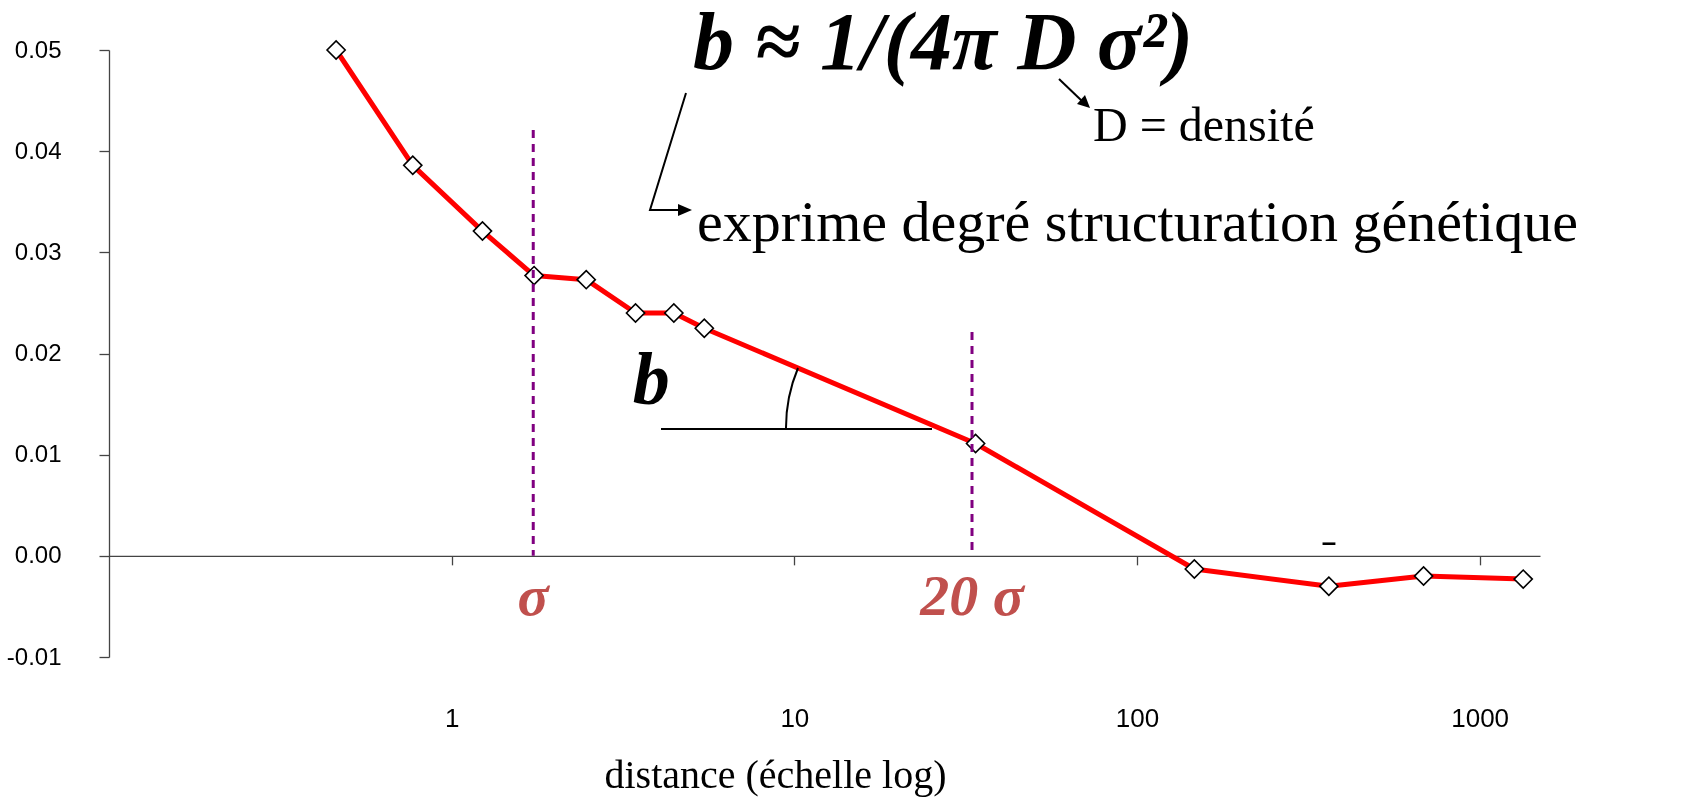 The width and height of the screenshot is (1682, 803). What do you see at coordinates (1204, 124) in the screenshot?
I see `annotation: D = densité` at bounding box center [1204, 124].